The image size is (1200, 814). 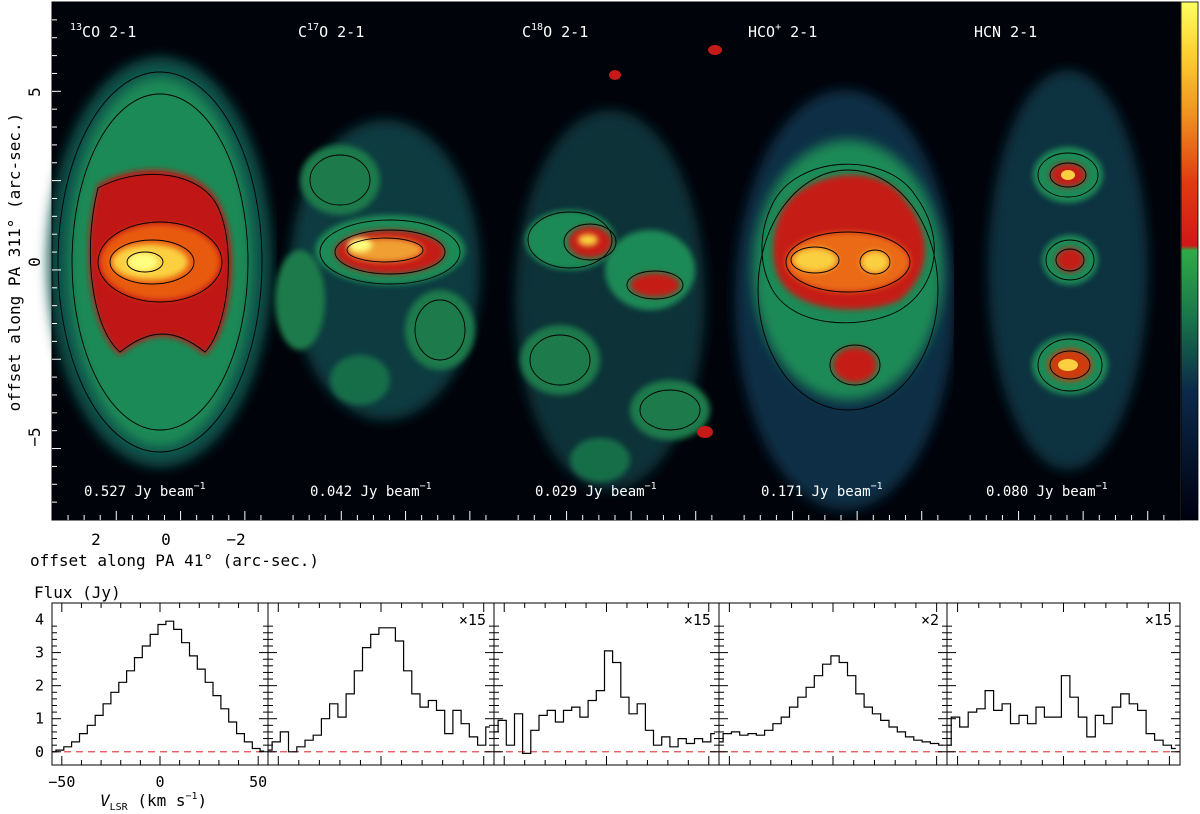 What do you see at coordinates (235, 539) in the screenshot?
I see `xtick-minus2: −2` at bounding box center [235, 539].